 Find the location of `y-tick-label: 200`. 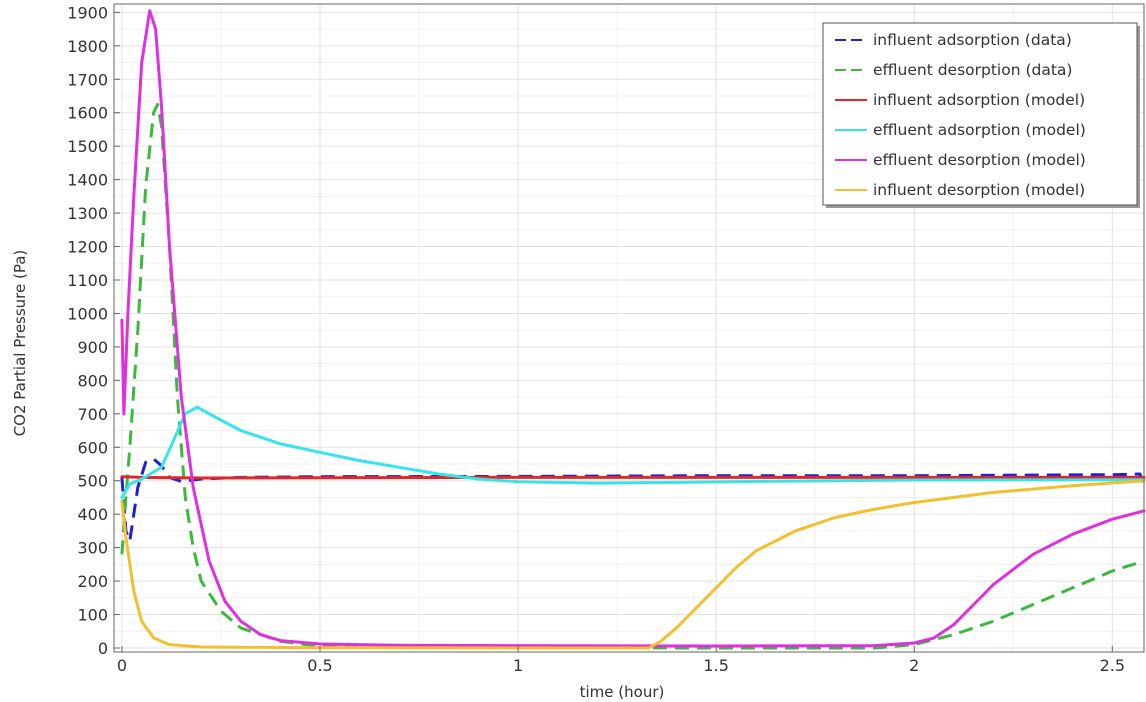

y-tick-label: 200 is located at coordinates (92, 581).